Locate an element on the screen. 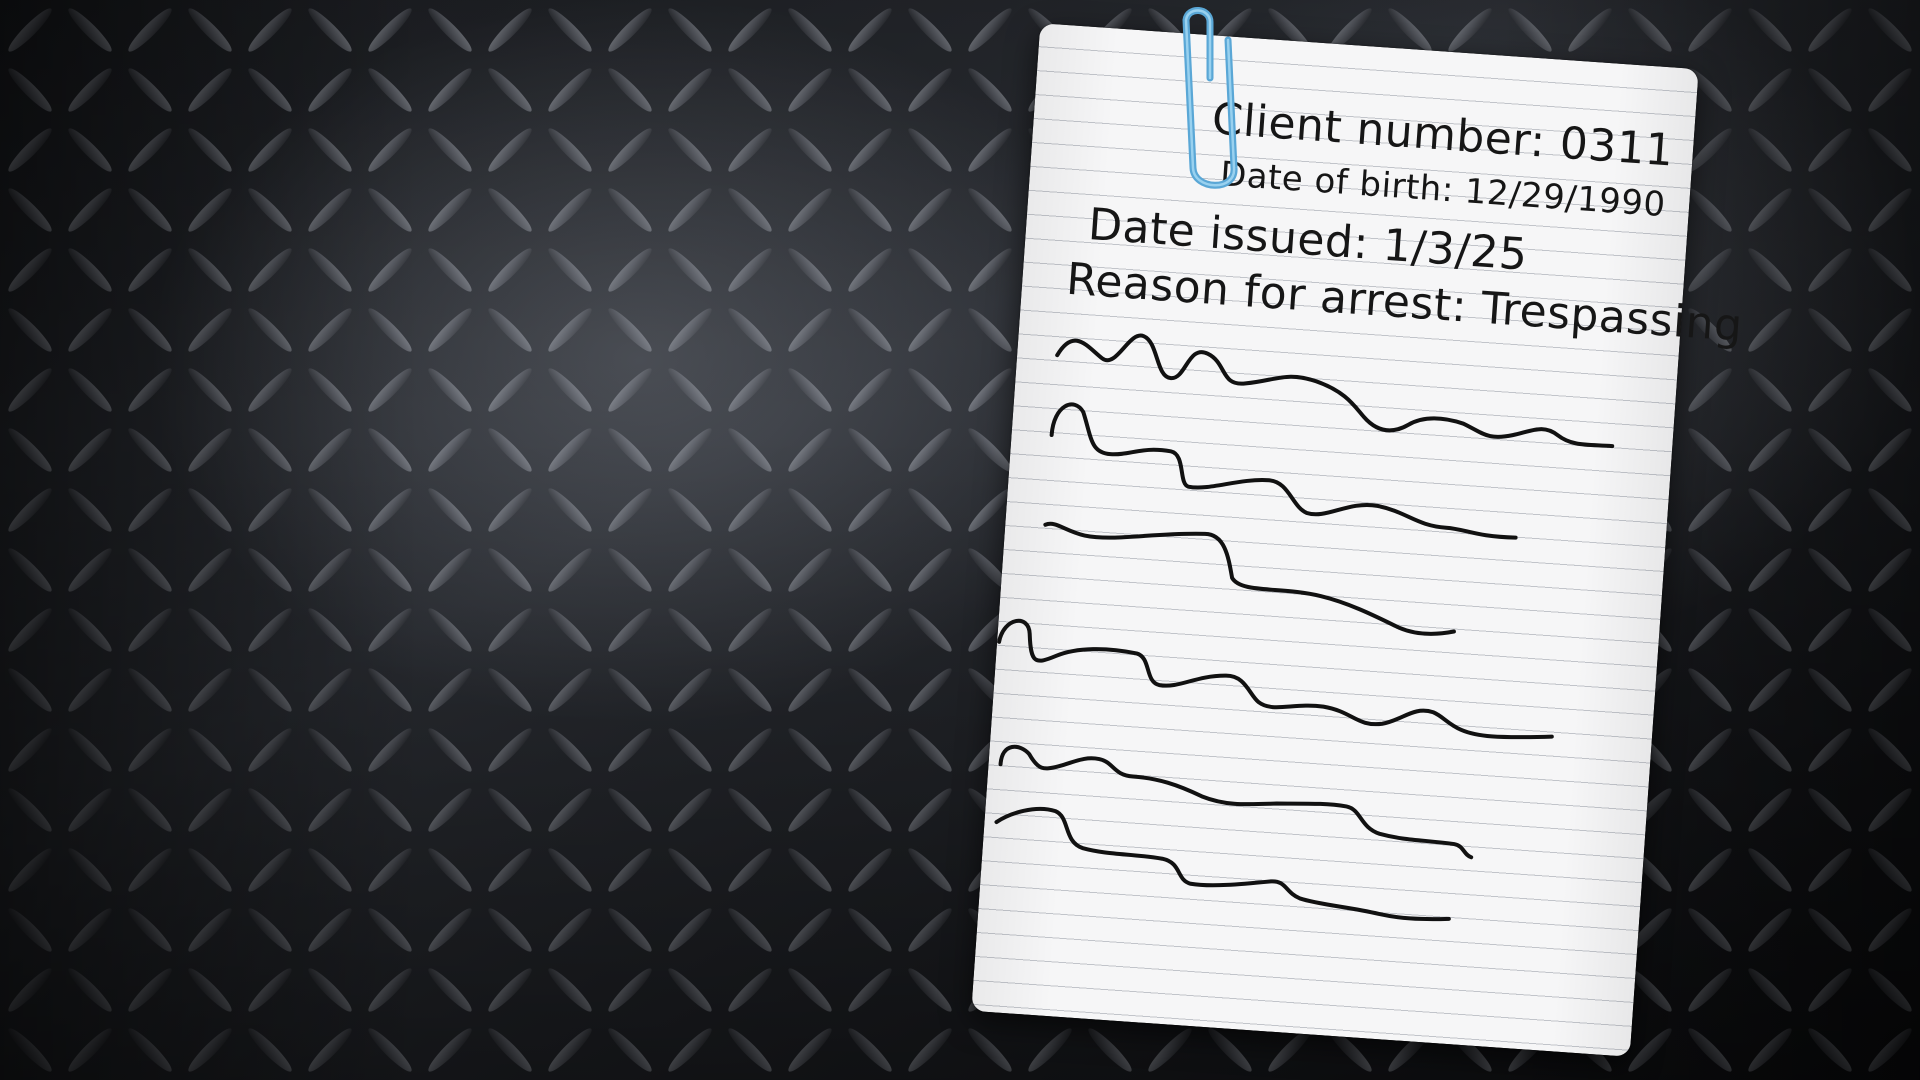  paperclip-icon is located at coordinates (1210, 98).